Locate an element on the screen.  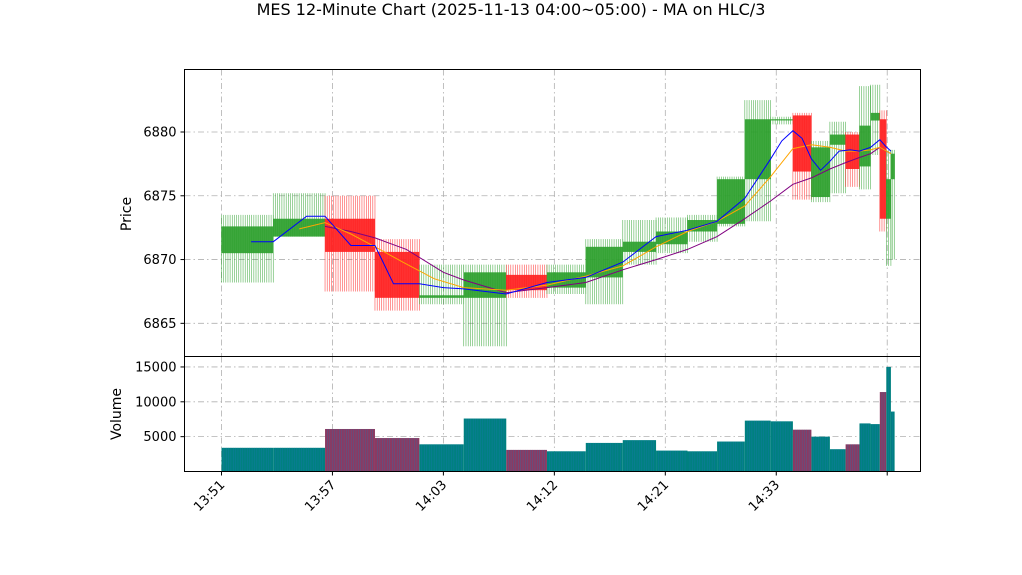
price-tick-label: 6880 is located at coordinates (159, 133).